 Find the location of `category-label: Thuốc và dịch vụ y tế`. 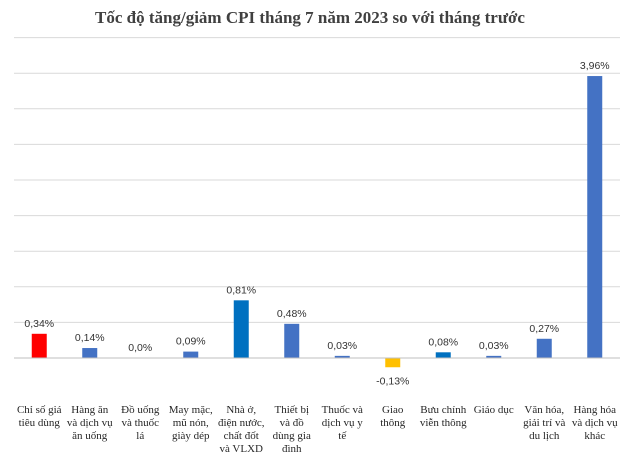

category-label: Thuốc và dịch vụ y tế is located at coordinates (343, 423).